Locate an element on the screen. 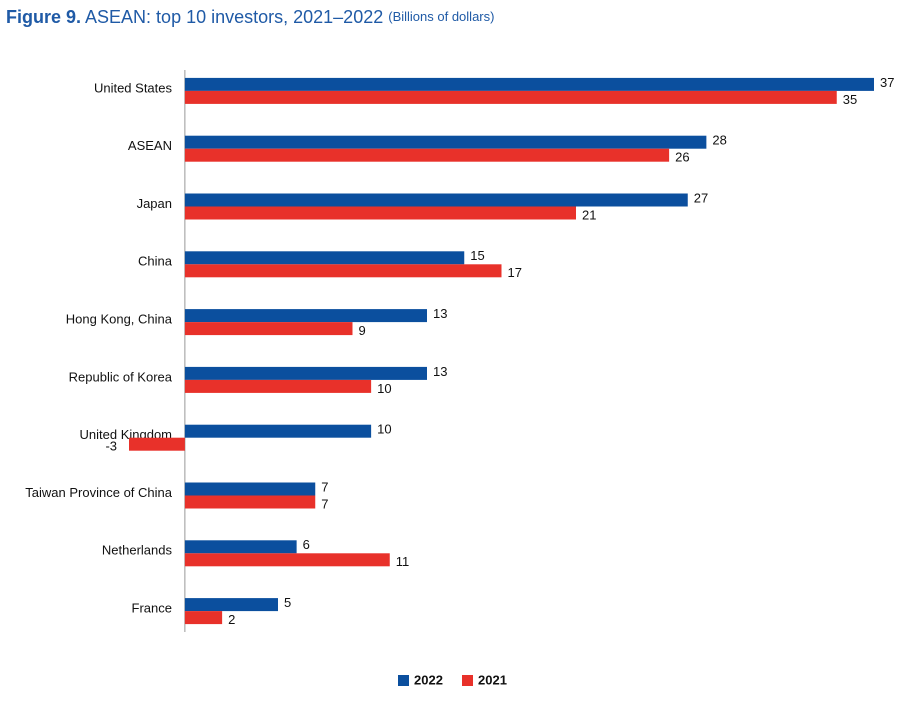 The image size is (901, 703). value-label: 6 is located at coordinates (306, 544).